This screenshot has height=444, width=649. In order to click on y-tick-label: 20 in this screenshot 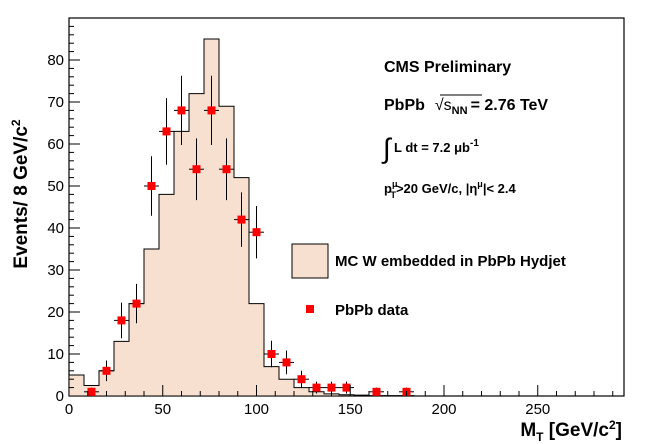, I will do `click(55, 312)`.